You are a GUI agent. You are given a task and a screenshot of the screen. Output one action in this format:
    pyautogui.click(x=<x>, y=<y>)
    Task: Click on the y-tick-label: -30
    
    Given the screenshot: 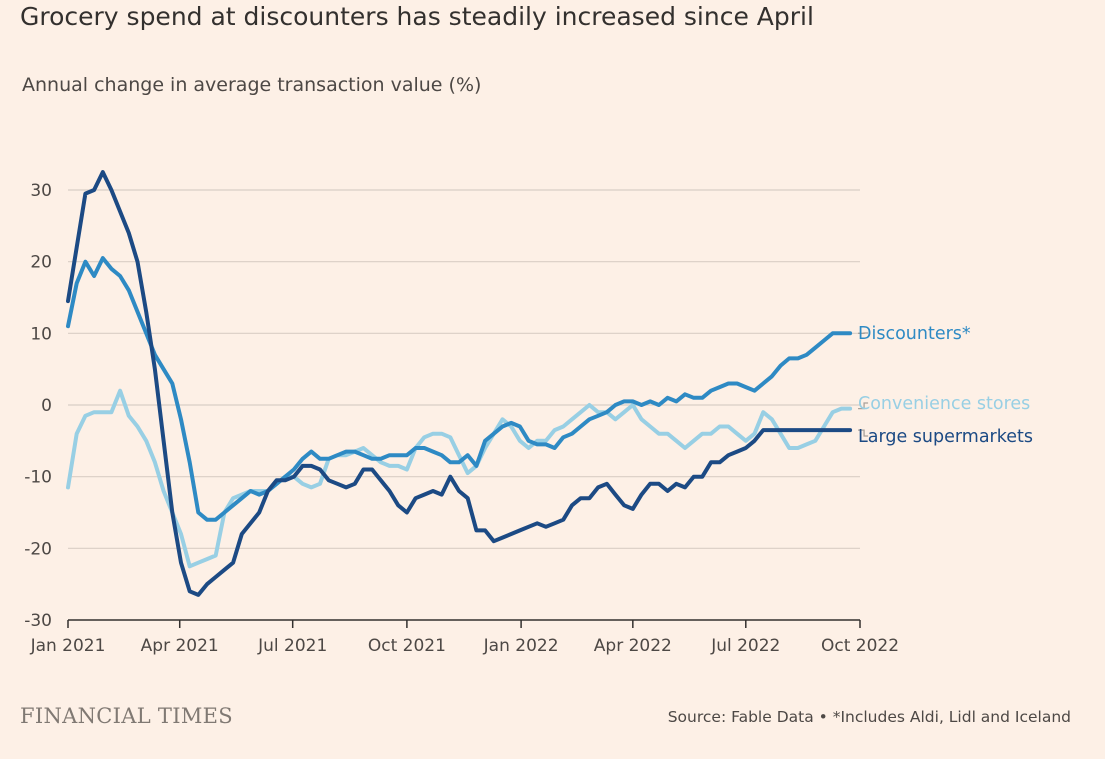 What is the action you would take?
    pyautogui.click(x=38, y=621)
    